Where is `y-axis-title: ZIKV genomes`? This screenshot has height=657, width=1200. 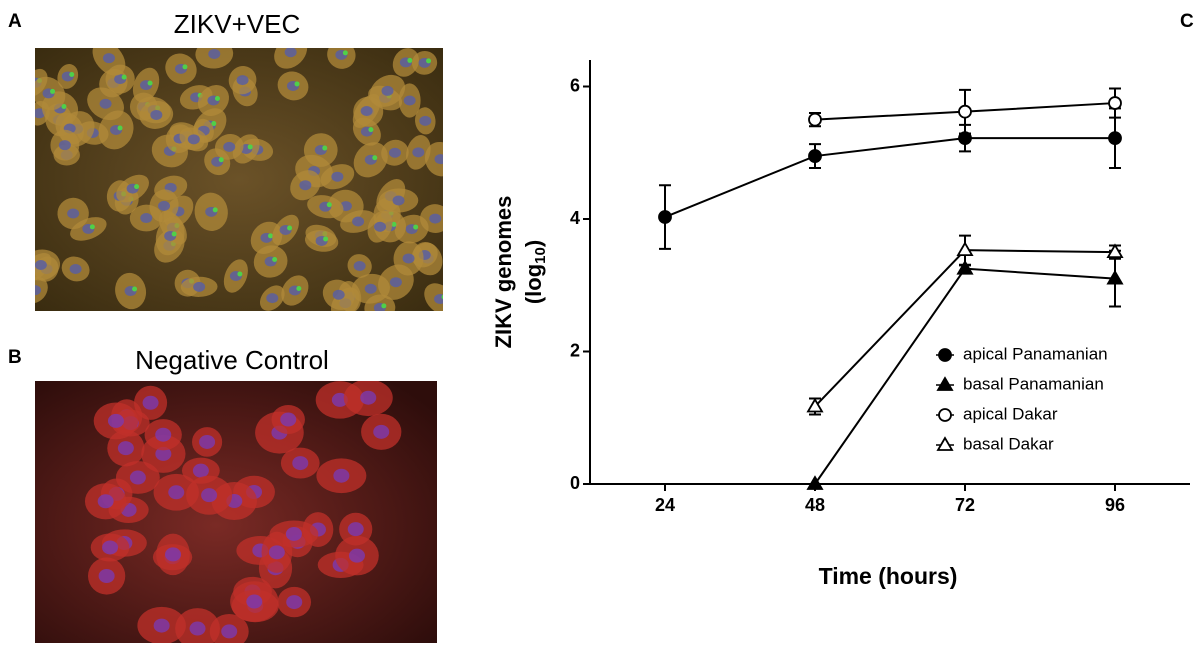
y-axis-title: ZIKV genomes is located at coordinates (503, 272).